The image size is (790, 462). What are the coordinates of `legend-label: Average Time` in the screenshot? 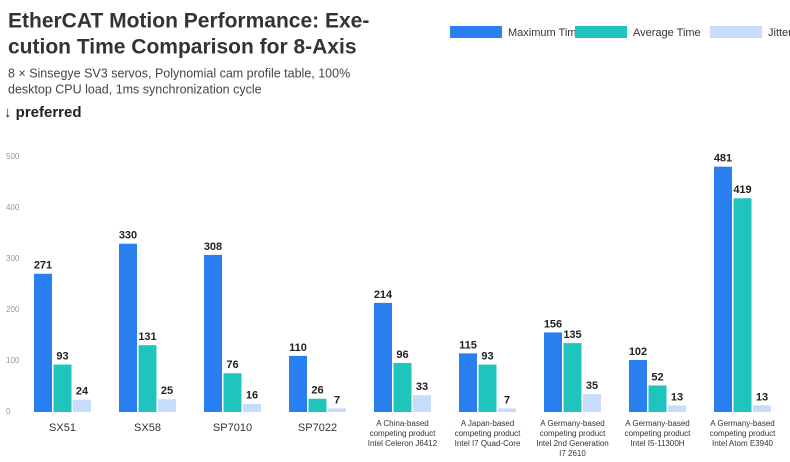 It's located at (667, 33).